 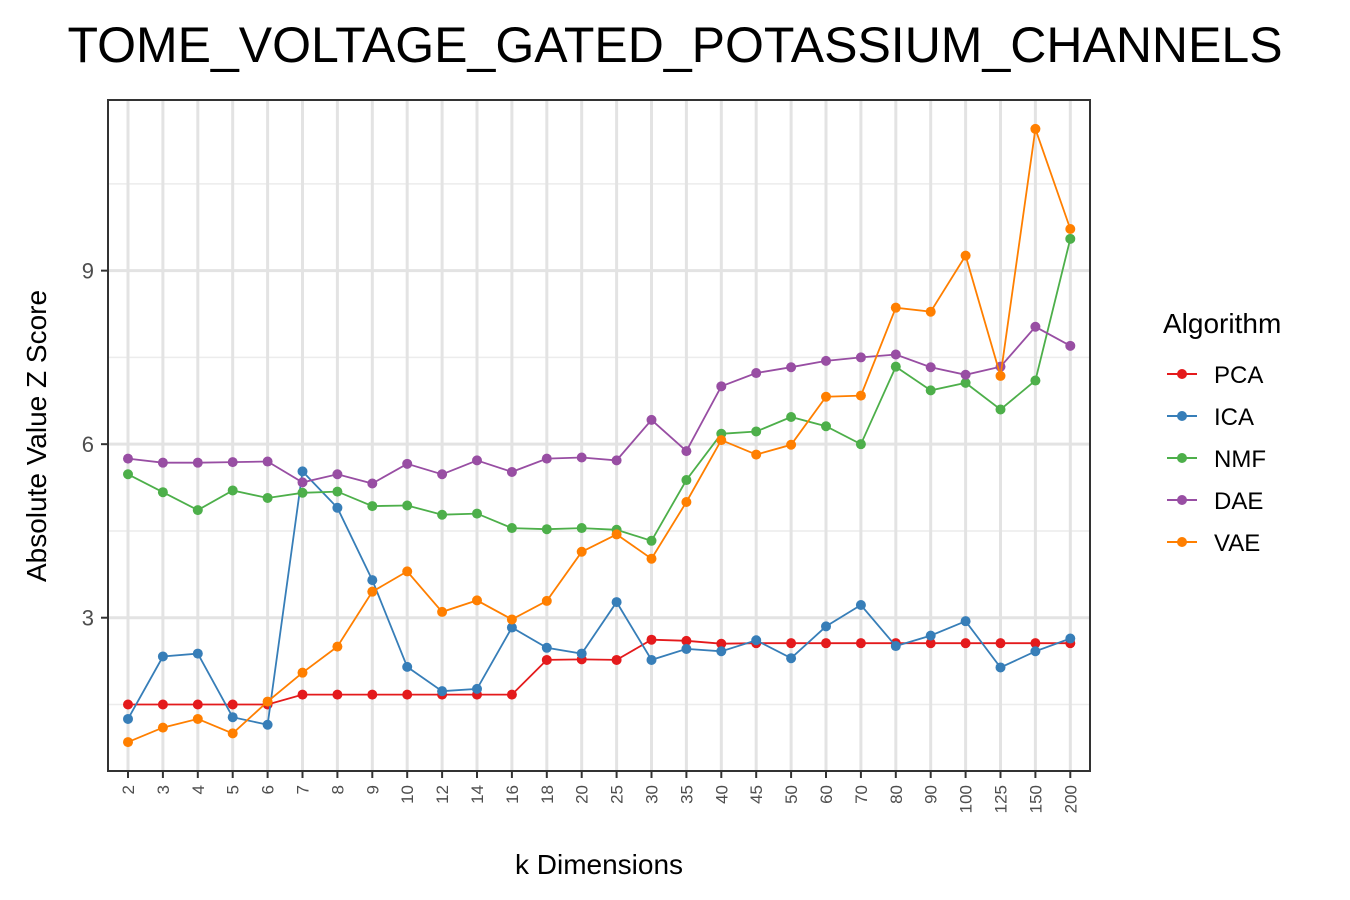 I want to click on x-tick-label: 4, so click(x=198, y=789).